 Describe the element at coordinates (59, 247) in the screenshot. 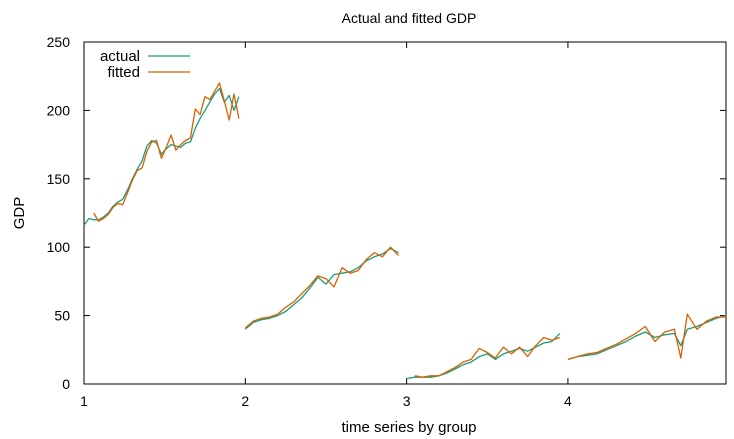

I see `y-tick-label: 100` at that location.